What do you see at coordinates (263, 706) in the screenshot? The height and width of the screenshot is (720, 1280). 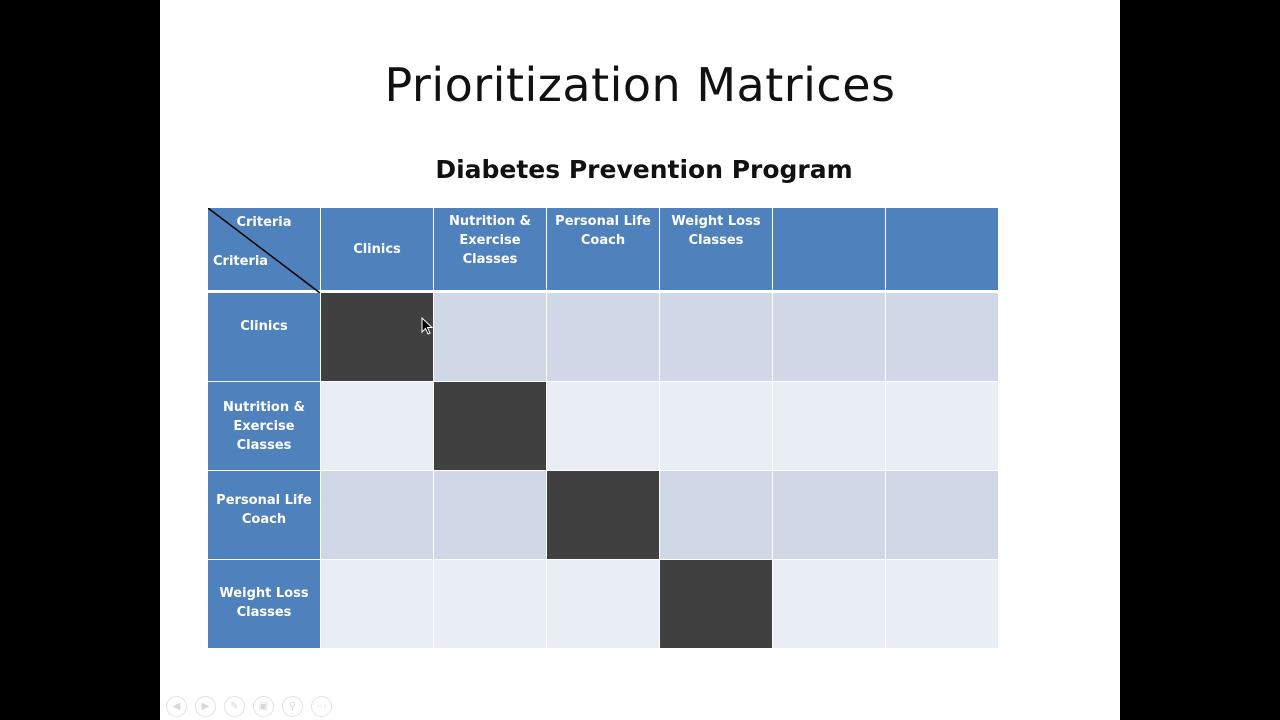 I see `slides-grid-icon: ▣` at bounding box center [263, 706].